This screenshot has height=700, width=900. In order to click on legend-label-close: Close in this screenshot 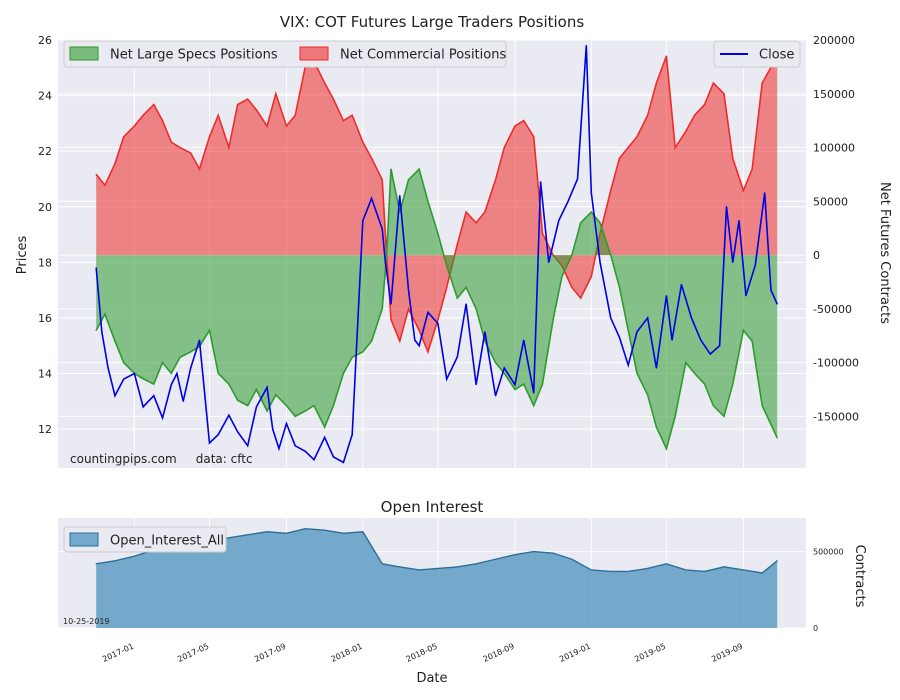, I will do `click(776, 55)`.